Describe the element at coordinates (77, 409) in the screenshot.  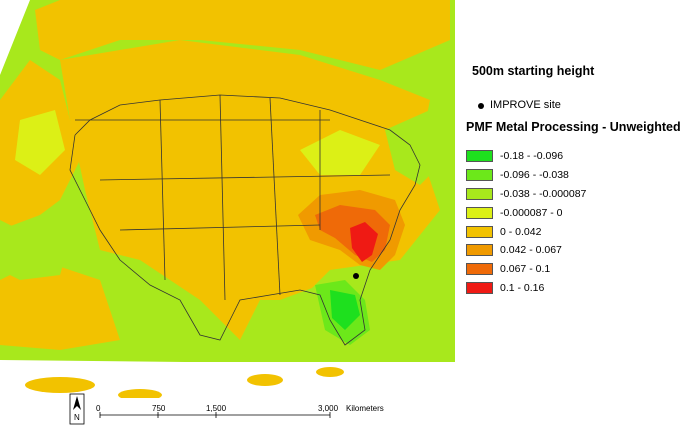
I see `north-arrow: N` at that location.